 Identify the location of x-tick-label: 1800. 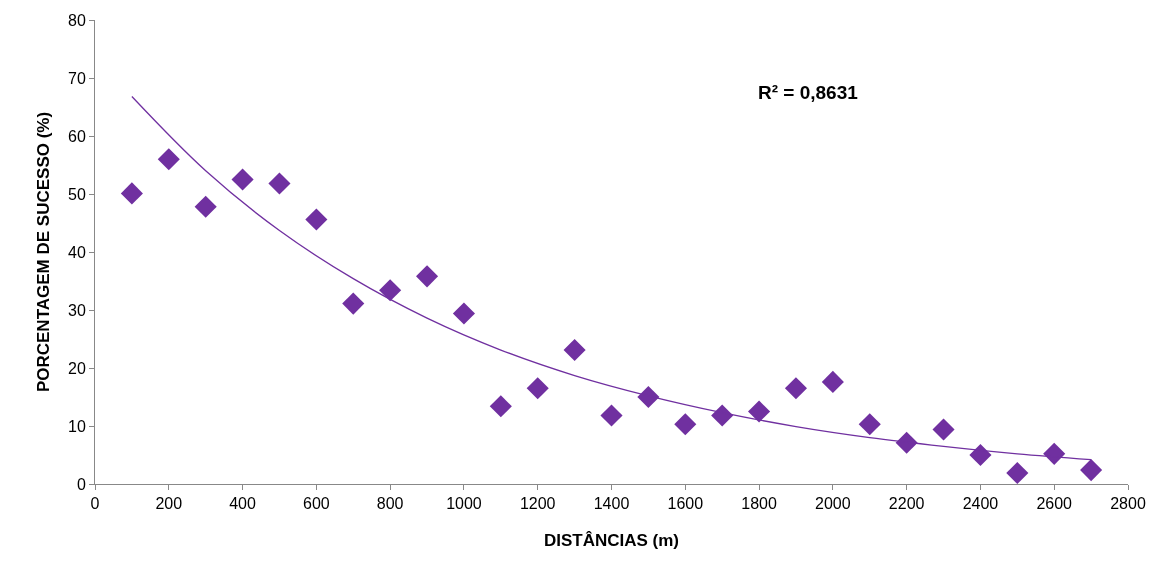
(759, 504).